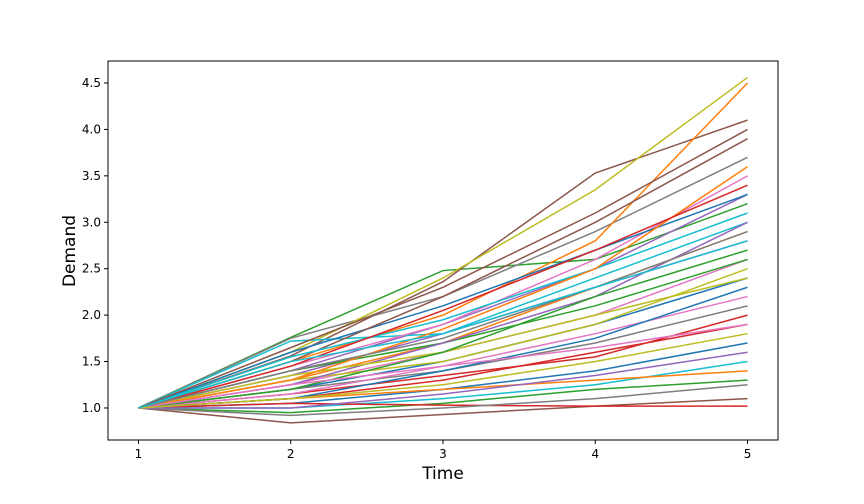  Describe the element at coordinates (91, 176) in the screenshot. I see `y-tick-label: 3.5` at that location.